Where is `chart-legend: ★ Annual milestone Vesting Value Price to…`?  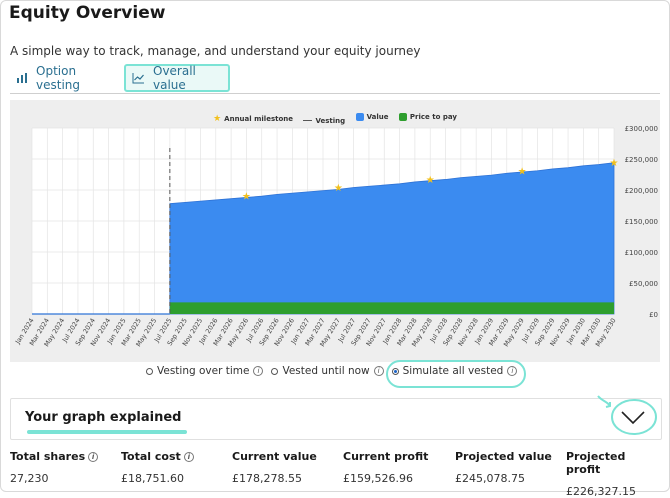 chart-legend: ★ Annual milestone Vesting Value Price to… is located at coordinates (335, 119).